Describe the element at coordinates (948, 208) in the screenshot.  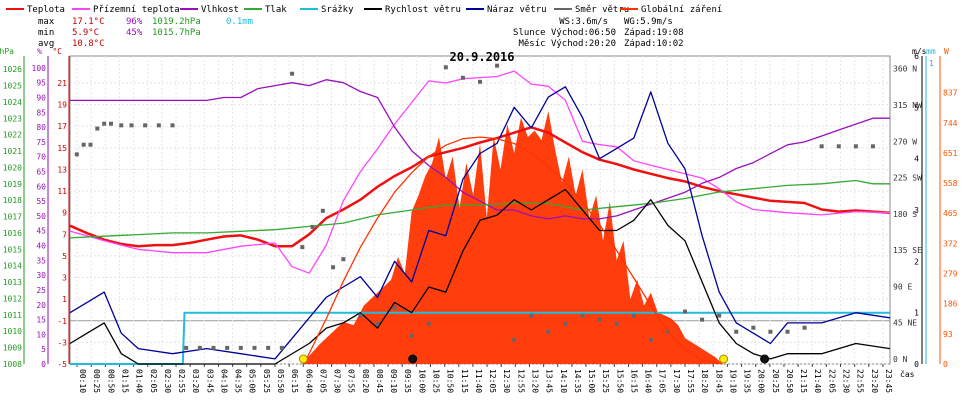
I see `axis-radiation: W 0 93 186 279 372 465 558 651 744 837` at that location.